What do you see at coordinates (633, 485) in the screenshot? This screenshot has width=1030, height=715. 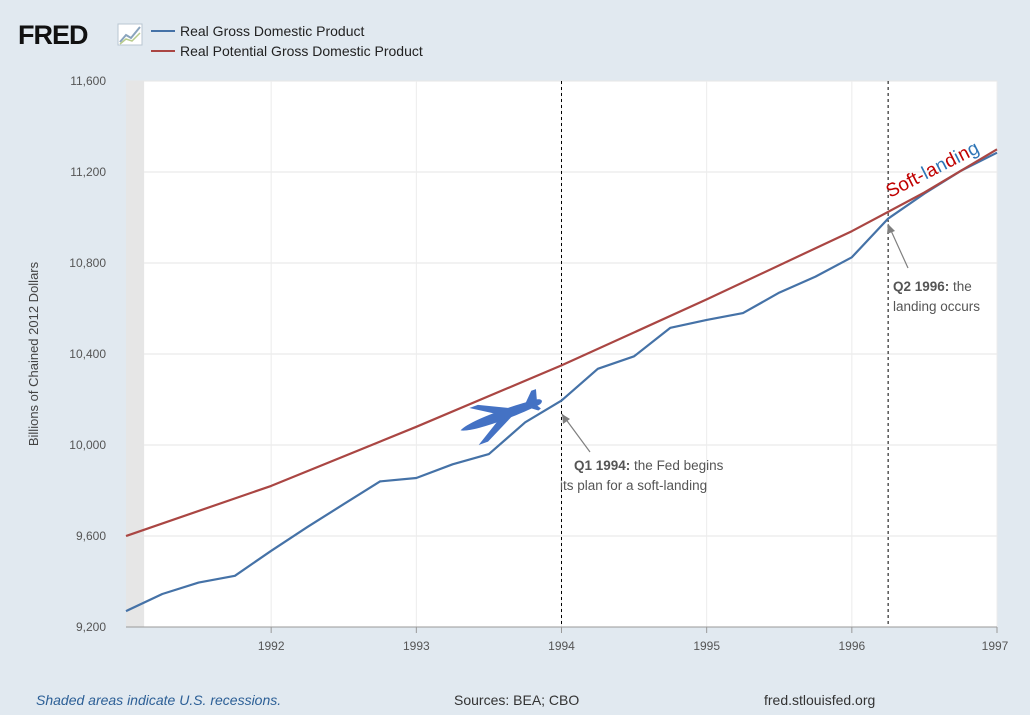 I see `annotation-q1-1994-line2: its plan for a soft-landing` at bounding box center [633, 485].